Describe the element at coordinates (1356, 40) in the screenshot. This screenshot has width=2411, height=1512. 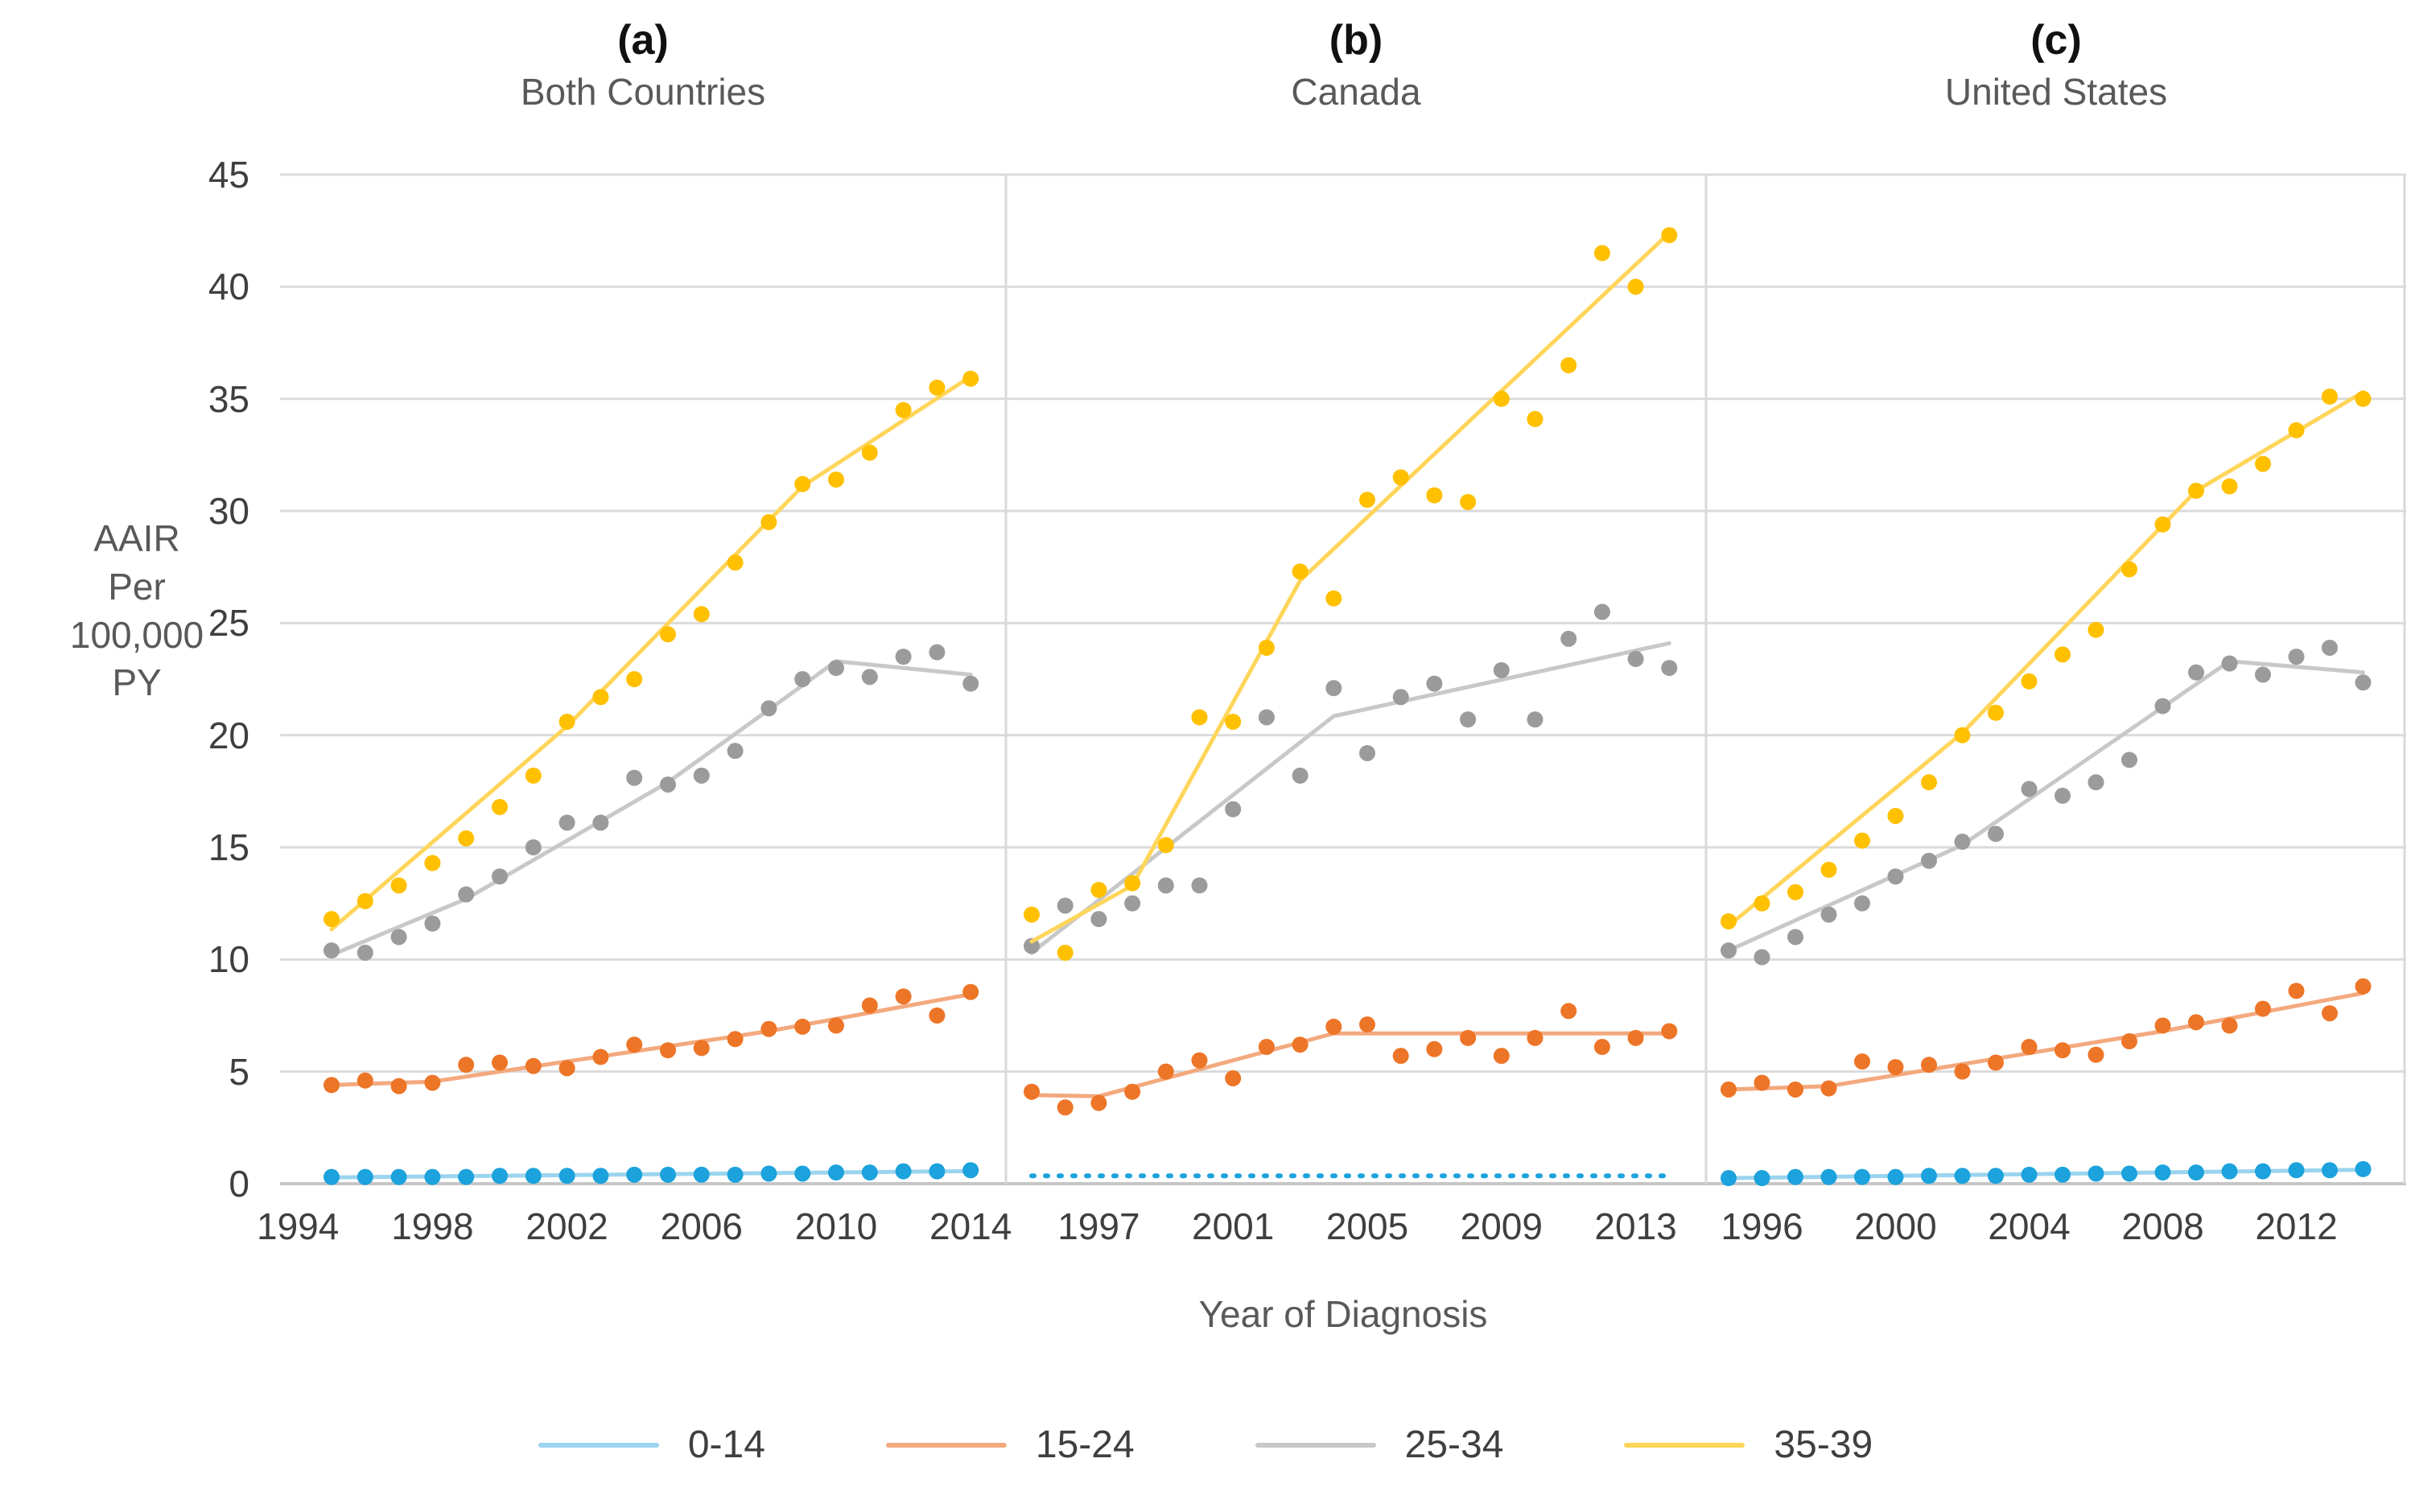
I see `panel-letter-b: (b)` at that location.